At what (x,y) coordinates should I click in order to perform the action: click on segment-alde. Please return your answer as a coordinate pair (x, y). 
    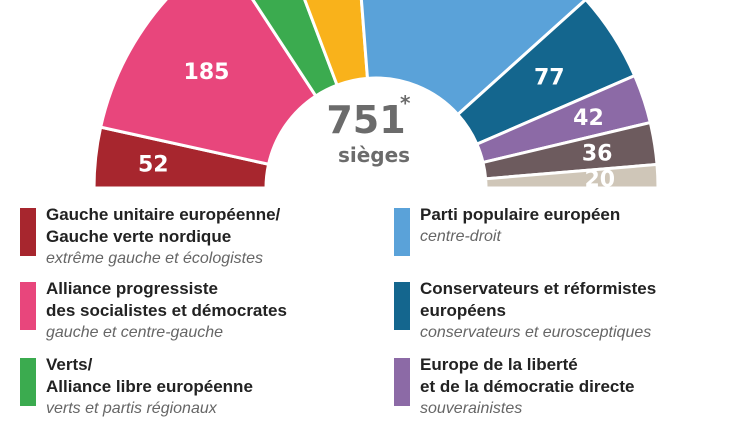
    Looking at the image, I should click on (336, 44).